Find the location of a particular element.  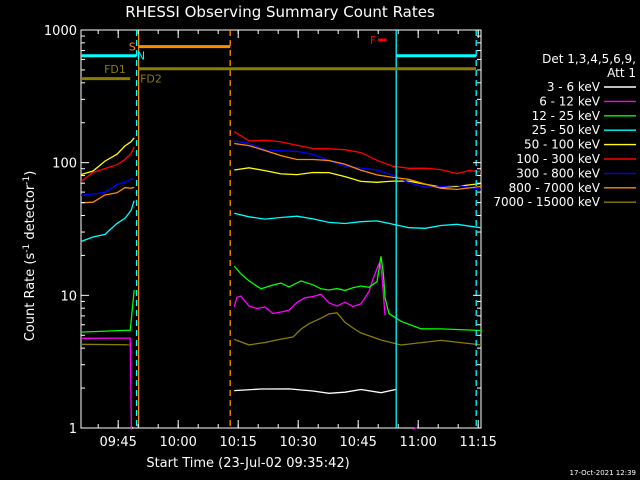

state-bar-label: FD1 is located at coordinates (115, 69).